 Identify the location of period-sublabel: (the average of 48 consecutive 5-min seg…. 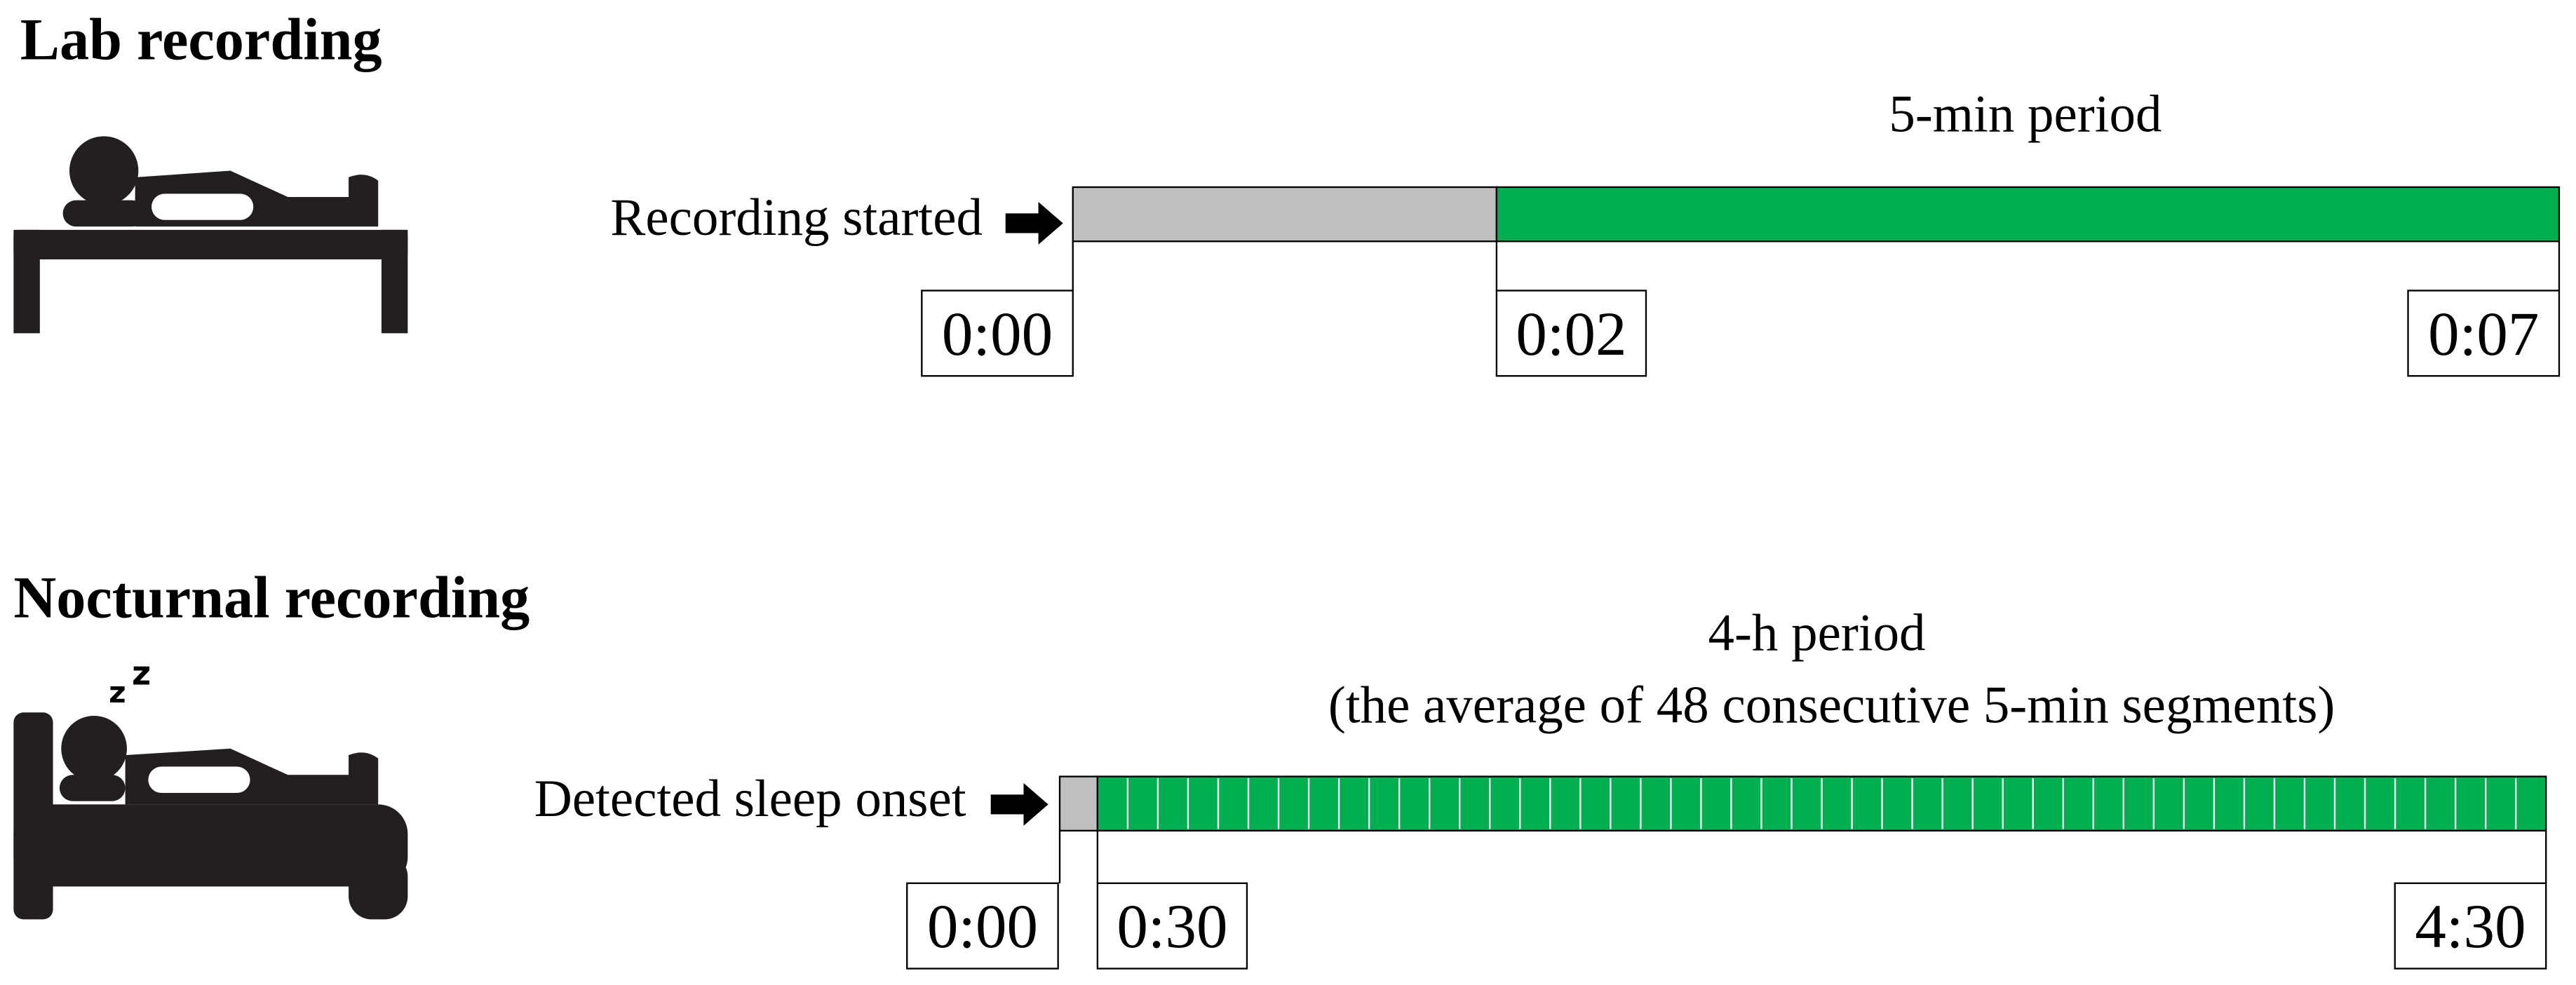
(1831, 705).